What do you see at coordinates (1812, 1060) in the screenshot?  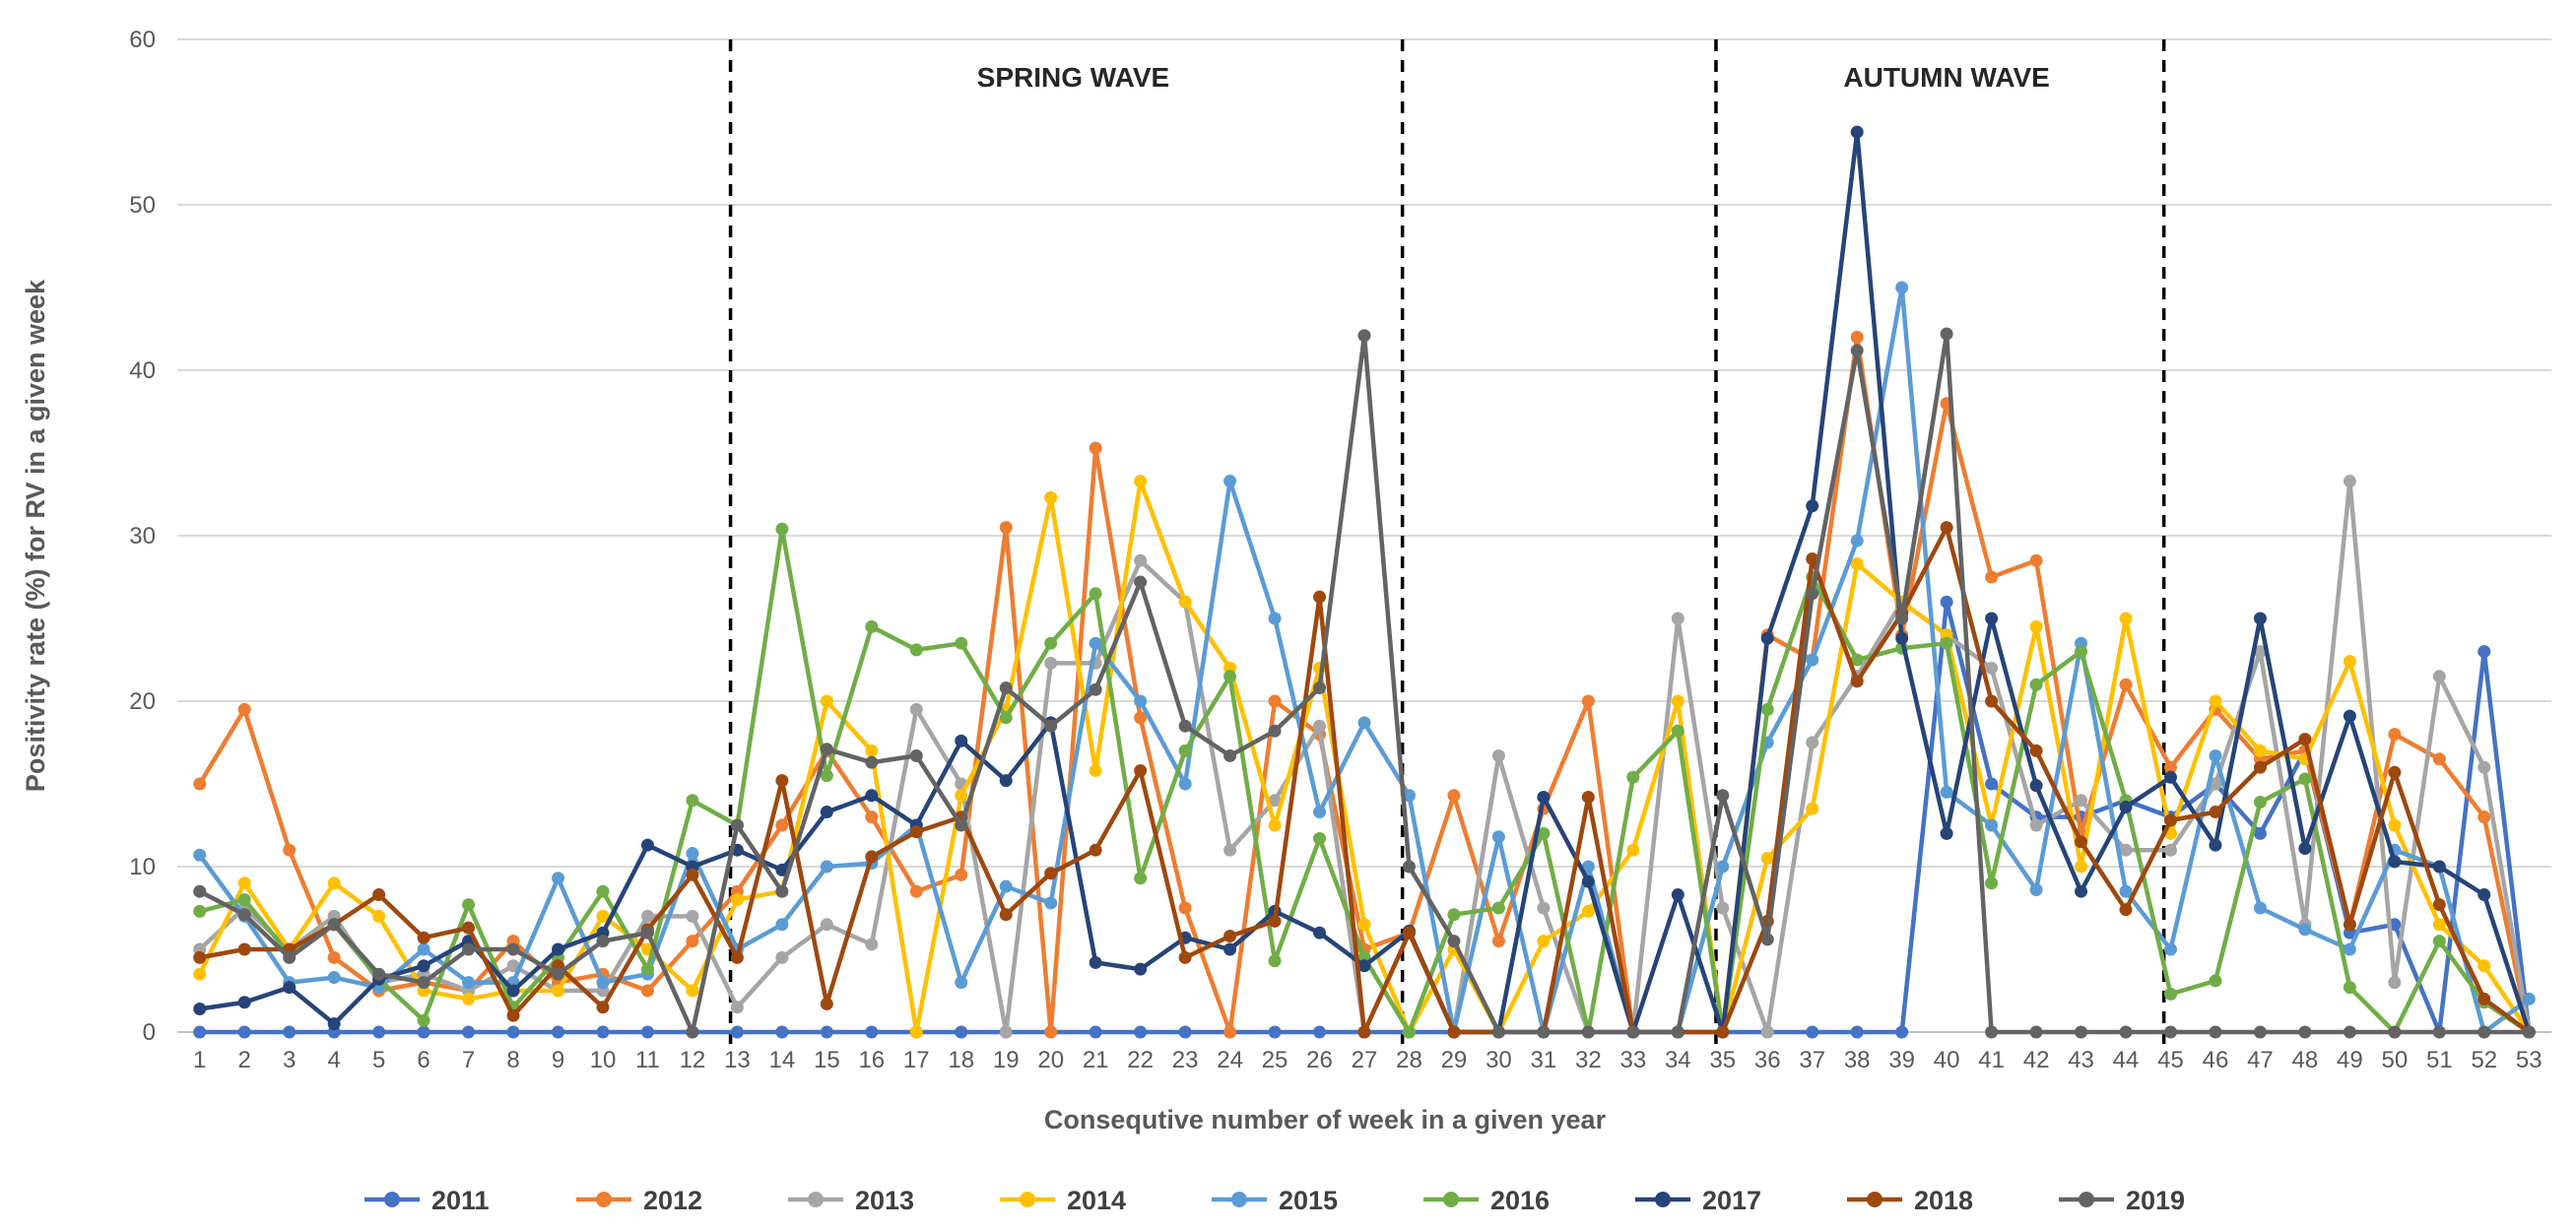 I see `x-tick-label: 37` at bounding box center [1812, 1060].